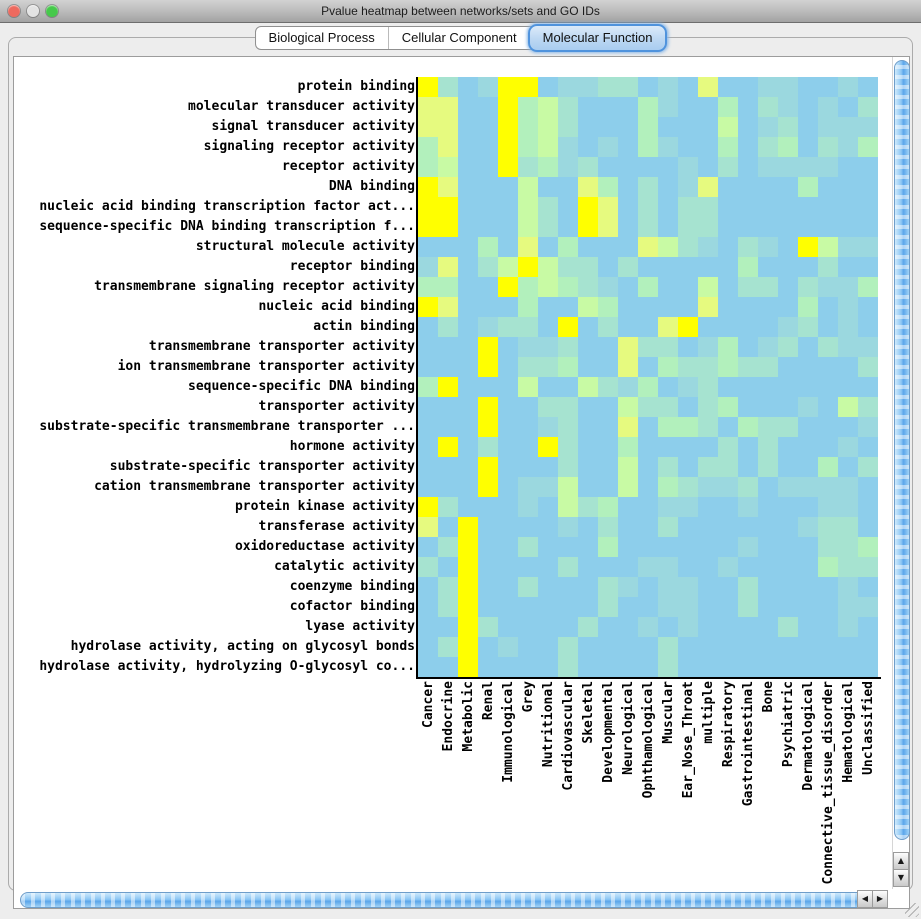 The width and height of the screenshot is (921, 919). Describe the element at coordinates (321, 37) in the screenshot. I see `tab-biological-process: Biological Process` at that location.